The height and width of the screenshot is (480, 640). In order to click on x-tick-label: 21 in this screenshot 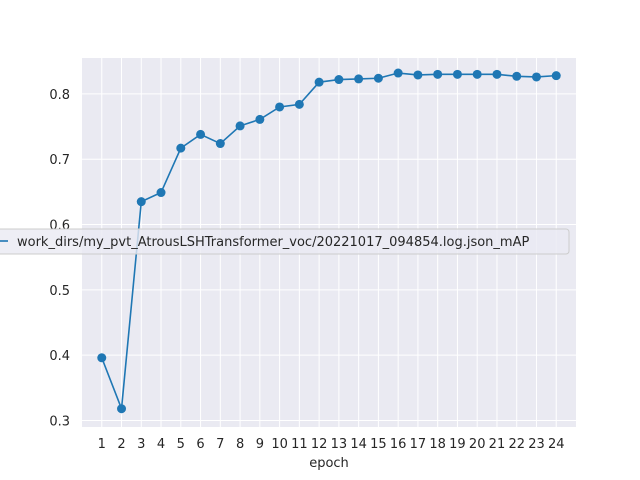, I will do `click(497, 444)`.